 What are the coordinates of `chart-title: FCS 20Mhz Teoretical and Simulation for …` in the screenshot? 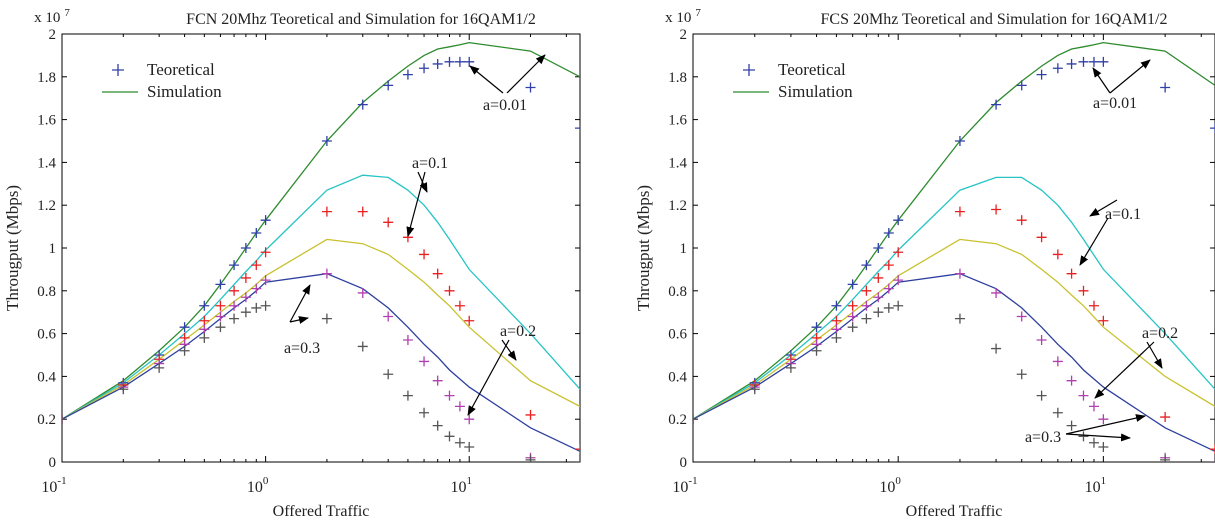 It's located at (994, 19).